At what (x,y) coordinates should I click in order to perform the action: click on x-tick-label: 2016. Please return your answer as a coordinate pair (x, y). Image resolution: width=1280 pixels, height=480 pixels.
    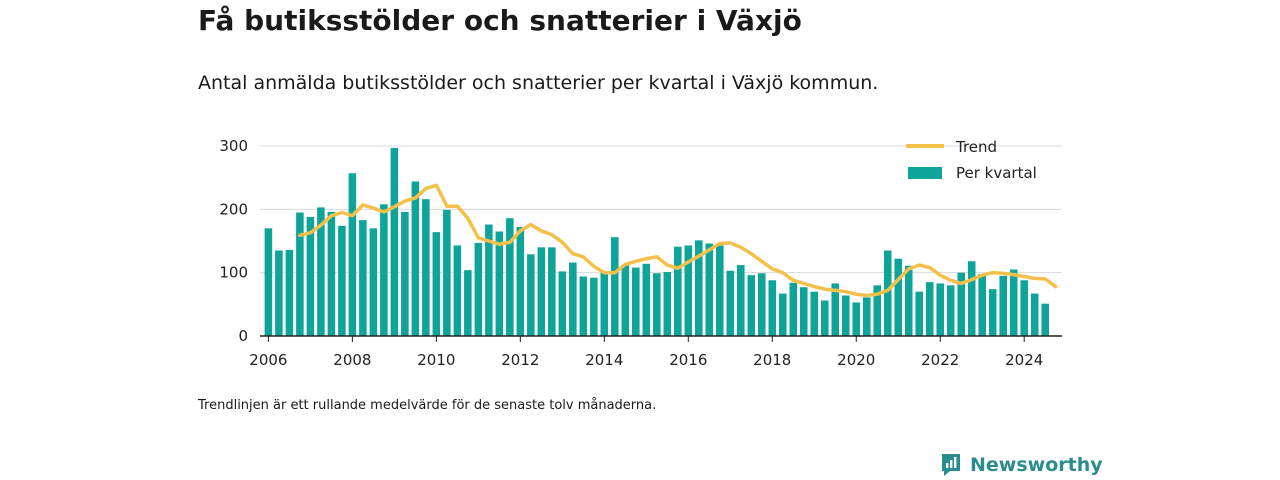
    Looking at the image, I should click on (688, 360).